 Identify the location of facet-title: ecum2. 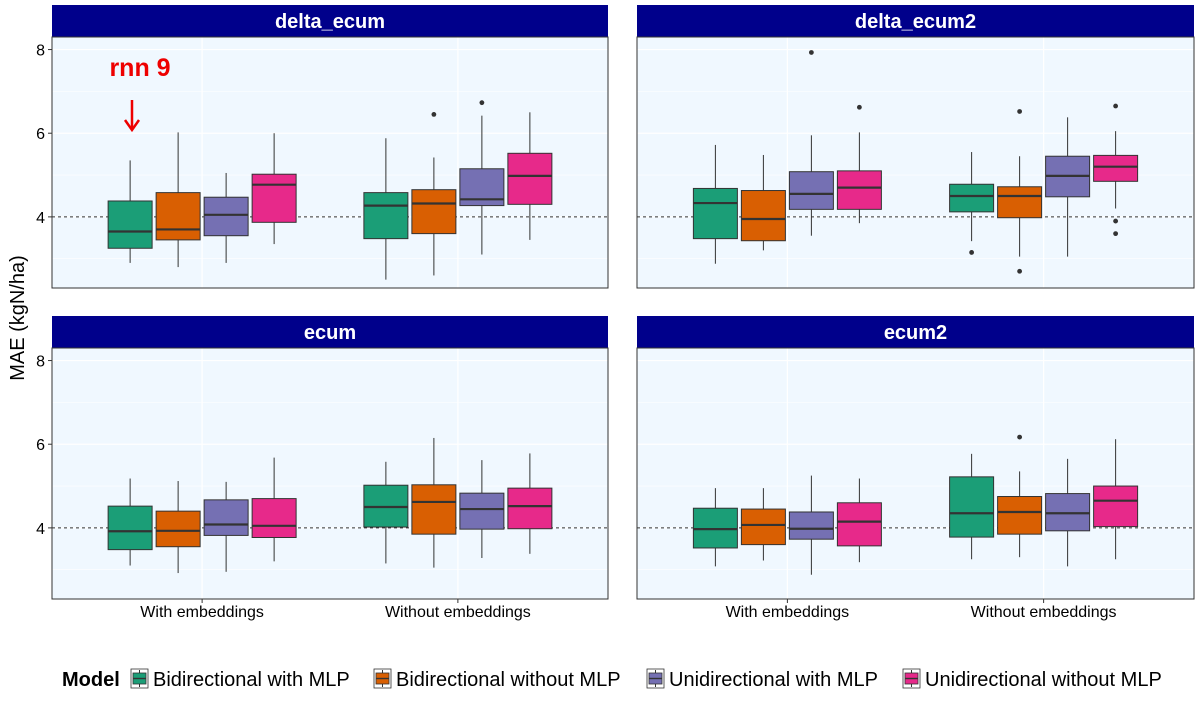
(915, 333).